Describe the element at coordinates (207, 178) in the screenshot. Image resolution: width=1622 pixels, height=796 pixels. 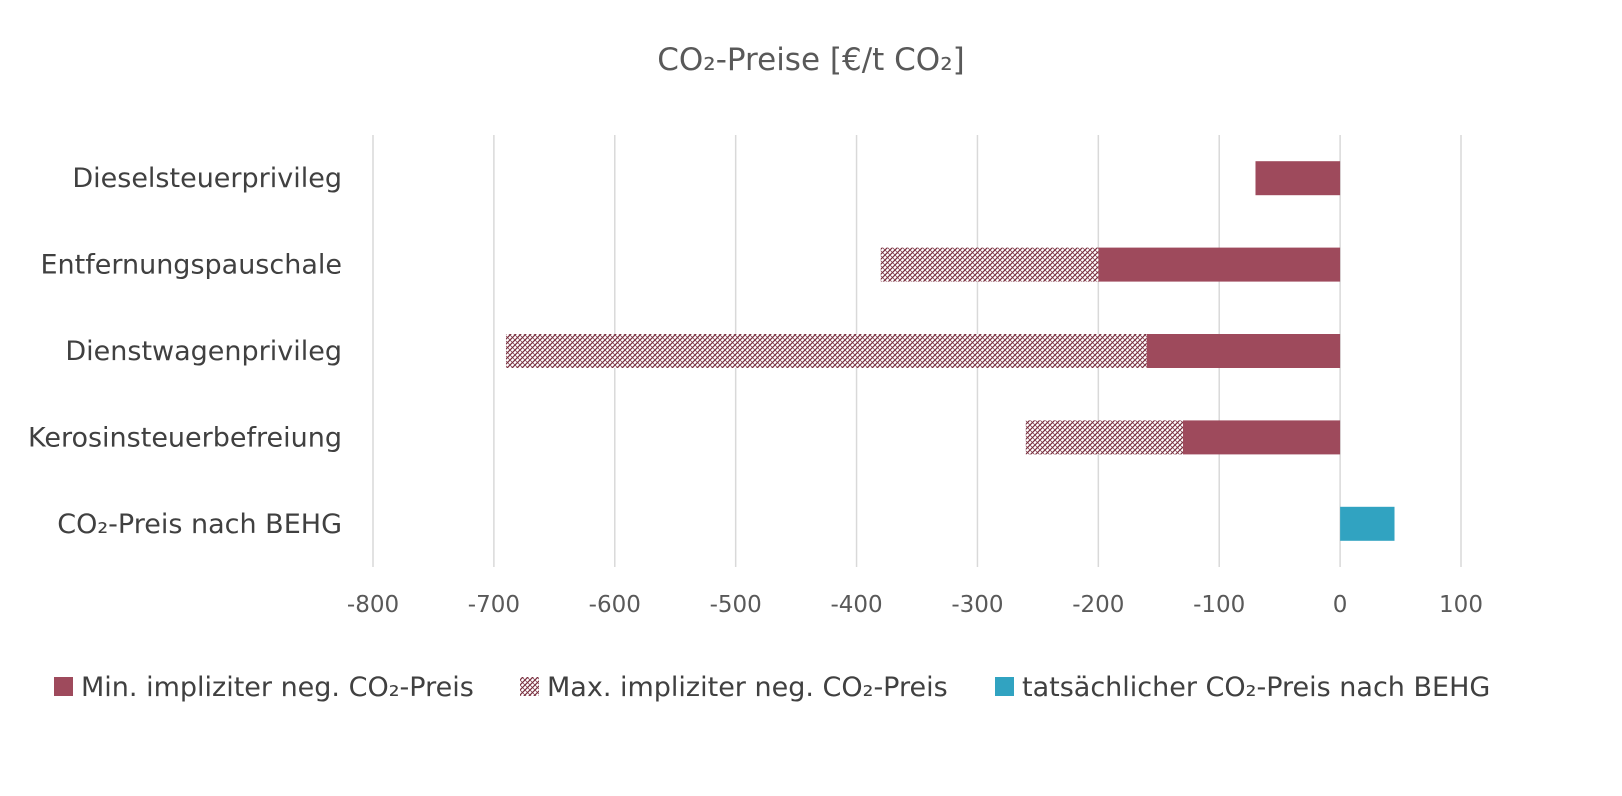
I see `category-label: Dieselsteuerprivileg` at that location.